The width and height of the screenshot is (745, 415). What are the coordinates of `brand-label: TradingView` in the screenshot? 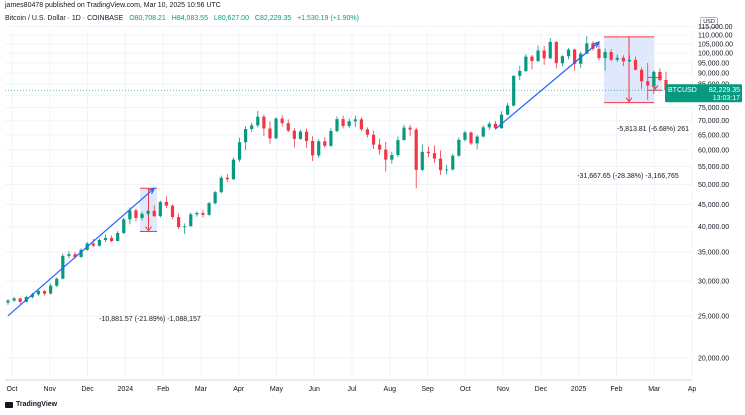 It's located at (37, 404).